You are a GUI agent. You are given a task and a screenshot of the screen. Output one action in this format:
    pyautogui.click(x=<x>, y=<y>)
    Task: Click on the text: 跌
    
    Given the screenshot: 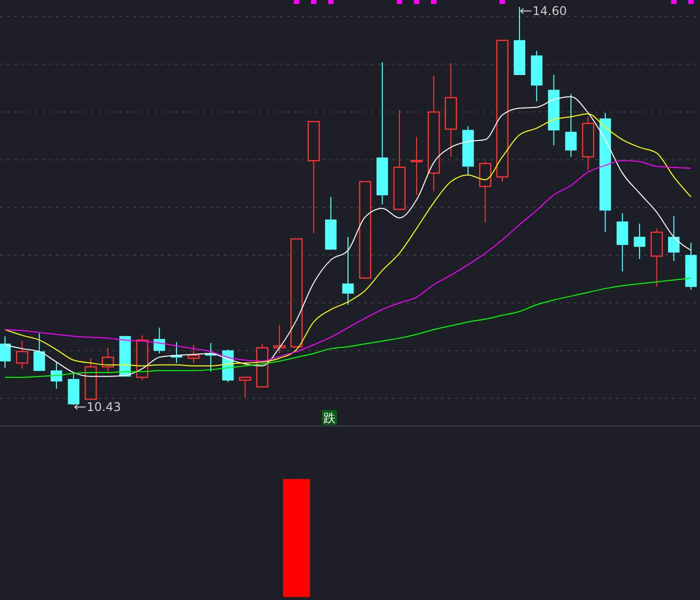 What is the action you would take?
    pyautogui.click(x=330, y=418)
    